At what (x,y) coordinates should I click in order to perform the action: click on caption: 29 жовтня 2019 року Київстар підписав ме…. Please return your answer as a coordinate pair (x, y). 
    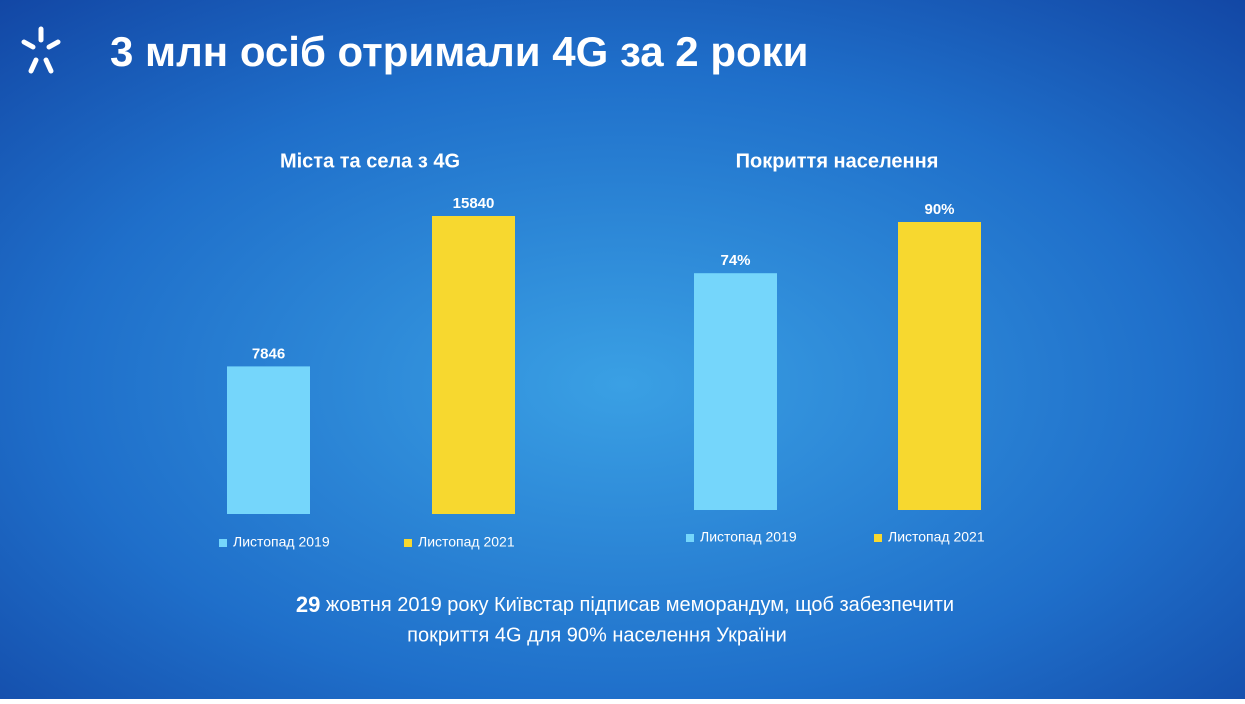
    Looking at the image, I should click on (625, 604).